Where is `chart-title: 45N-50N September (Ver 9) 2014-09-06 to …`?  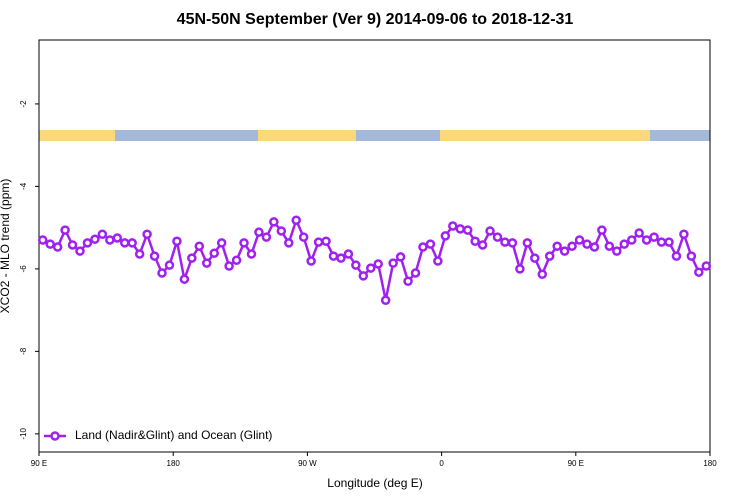
chart-title: 45N-50N September (Ver 9) 2014-09-06 to … is located at coordinates (375, 19).